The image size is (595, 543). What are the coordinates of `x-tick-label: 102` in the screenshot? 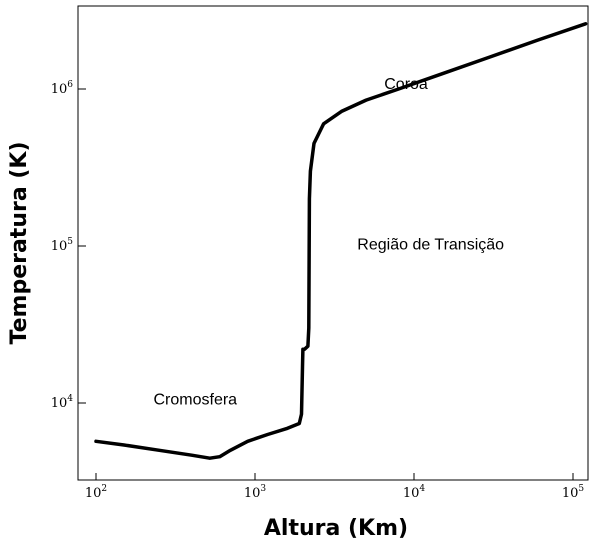 It's located at (96, 492).